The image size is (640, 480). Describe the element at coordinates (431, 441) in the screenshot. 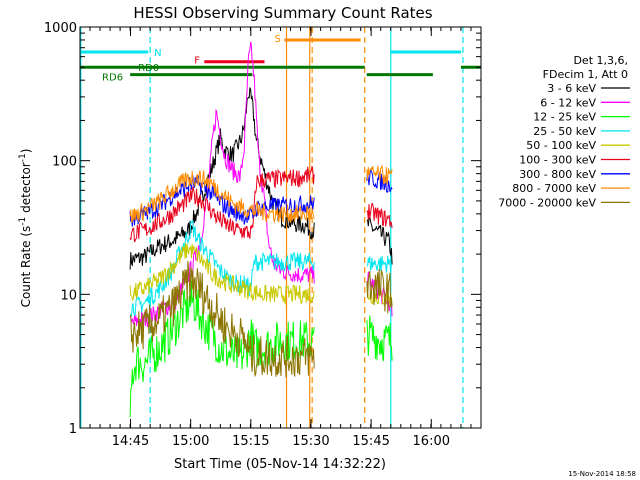

I see `x-tick-label-5: 16:00` at that location.